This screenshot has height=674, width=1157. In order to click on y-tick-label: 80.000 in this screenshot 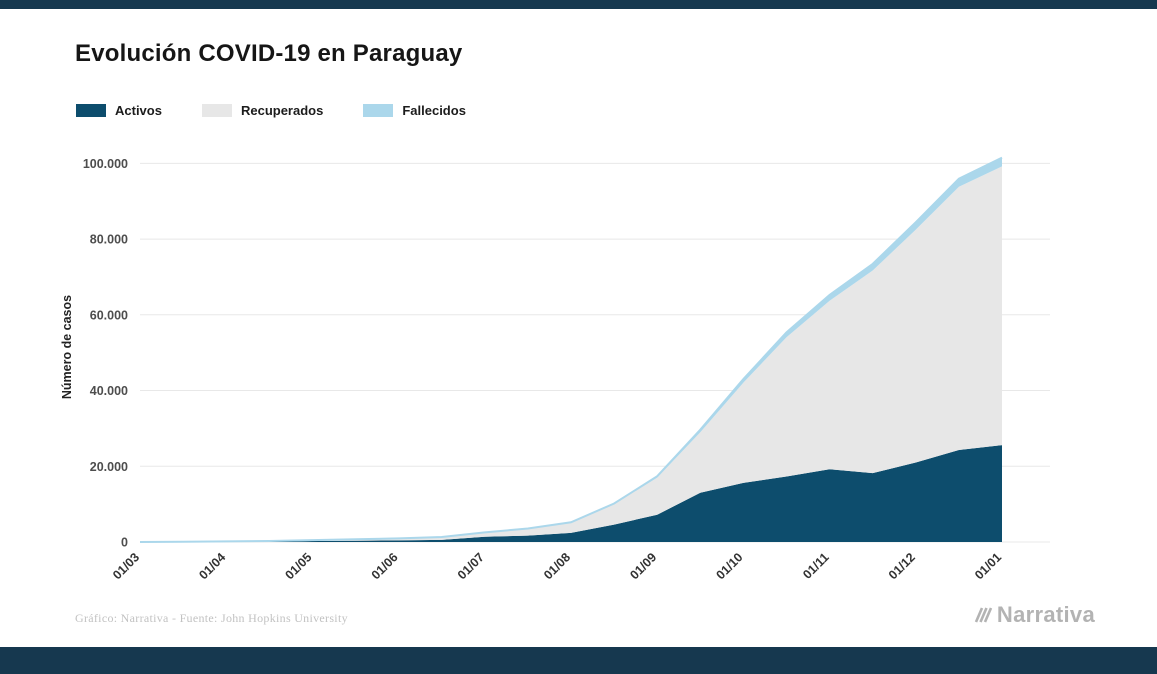, I will do `click(109, 240)`.